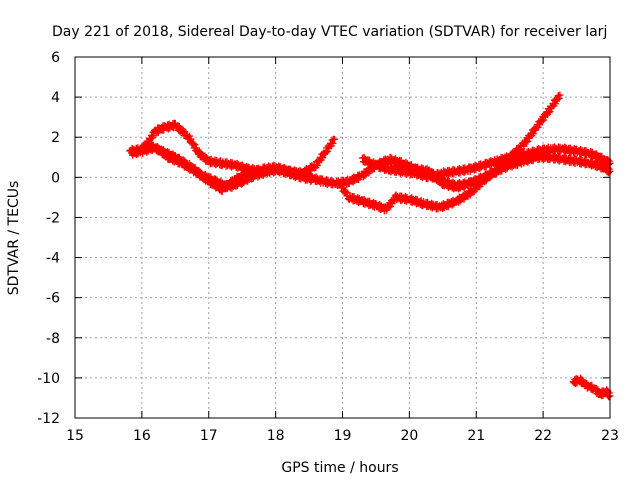 The width and height of the screenshot is (640, 480). Describe the element at coordinates (48, 419) in the screenshot. I see `y-tick-label: -12` at that location.